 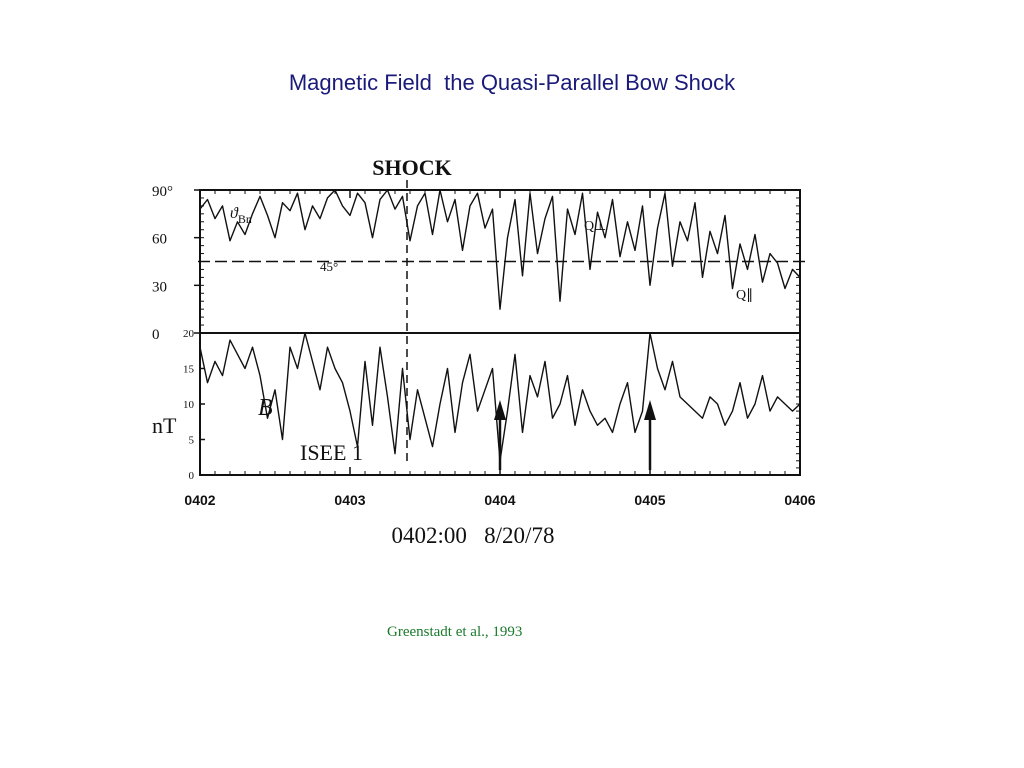 What do you see at coordinates (162, 192) in the screenshot?
I see `theta-y-tick-label: 90°` at bounding box center [162, 192].